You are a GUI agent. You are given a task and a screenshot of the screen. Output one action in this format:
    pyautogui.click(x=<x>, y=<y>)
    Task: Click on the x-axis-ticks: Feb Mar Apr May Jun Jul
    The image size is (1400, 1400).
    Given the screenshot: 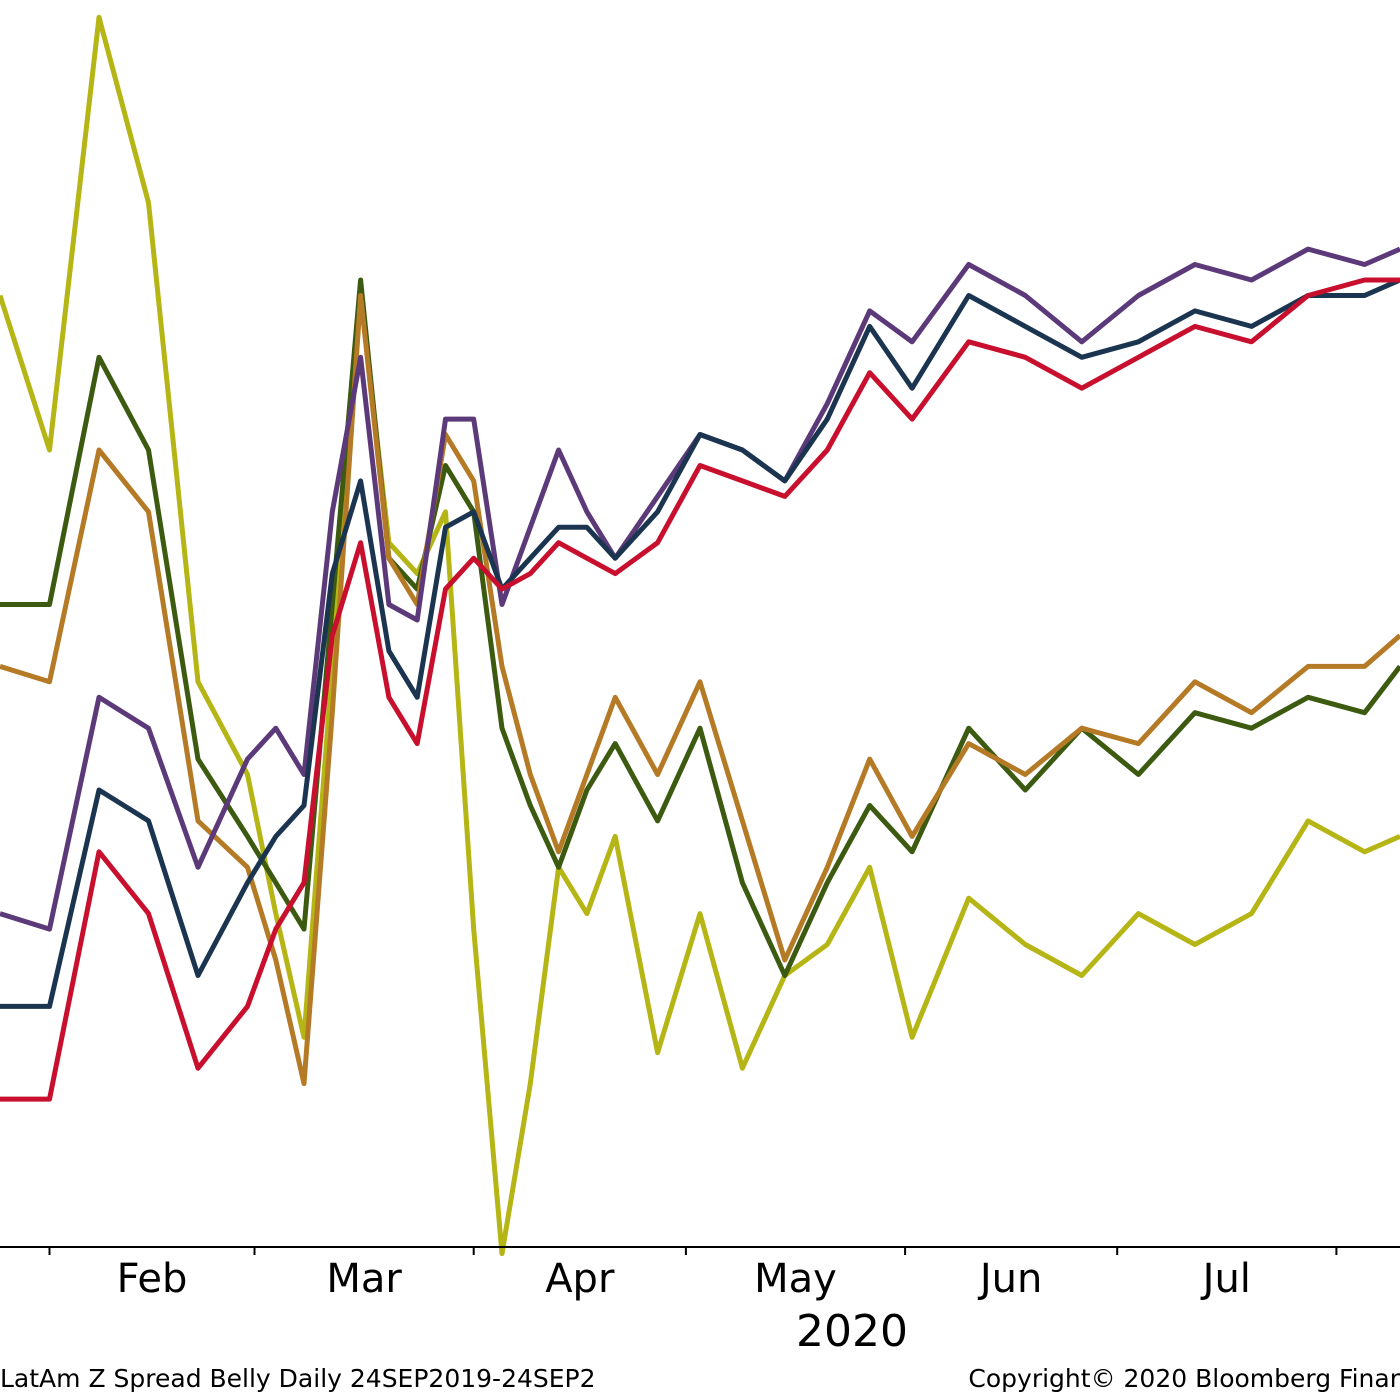 What is the action you would take?
    pyautogui.click(x=693, y=1274)
    